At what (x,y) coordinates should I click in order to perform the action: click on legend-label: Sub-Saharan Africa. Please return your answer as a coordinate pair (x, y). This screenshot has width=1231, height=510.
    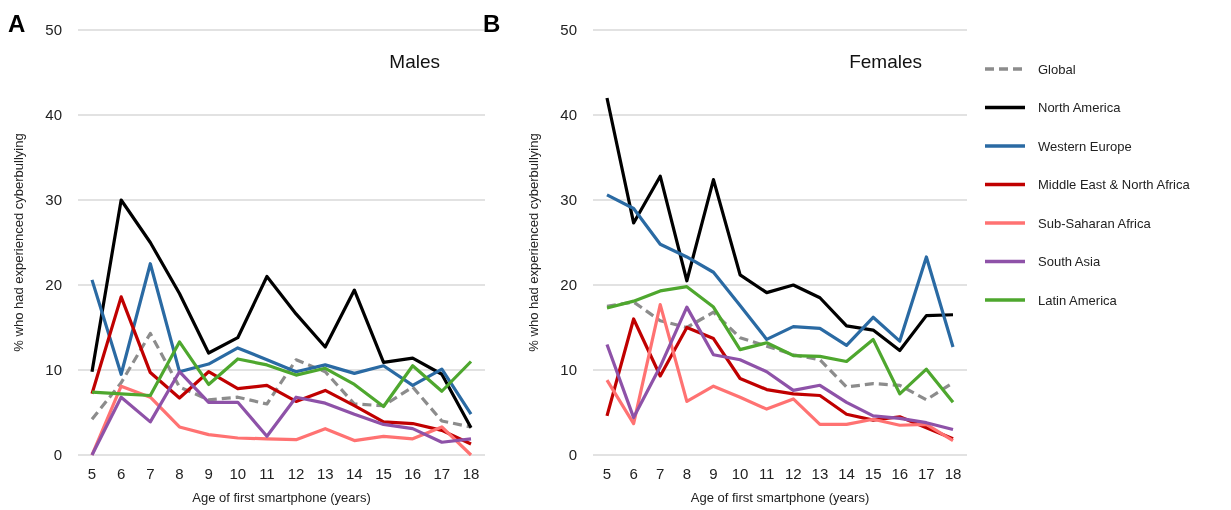
    Looking at the image, I should click on (1095, 223).